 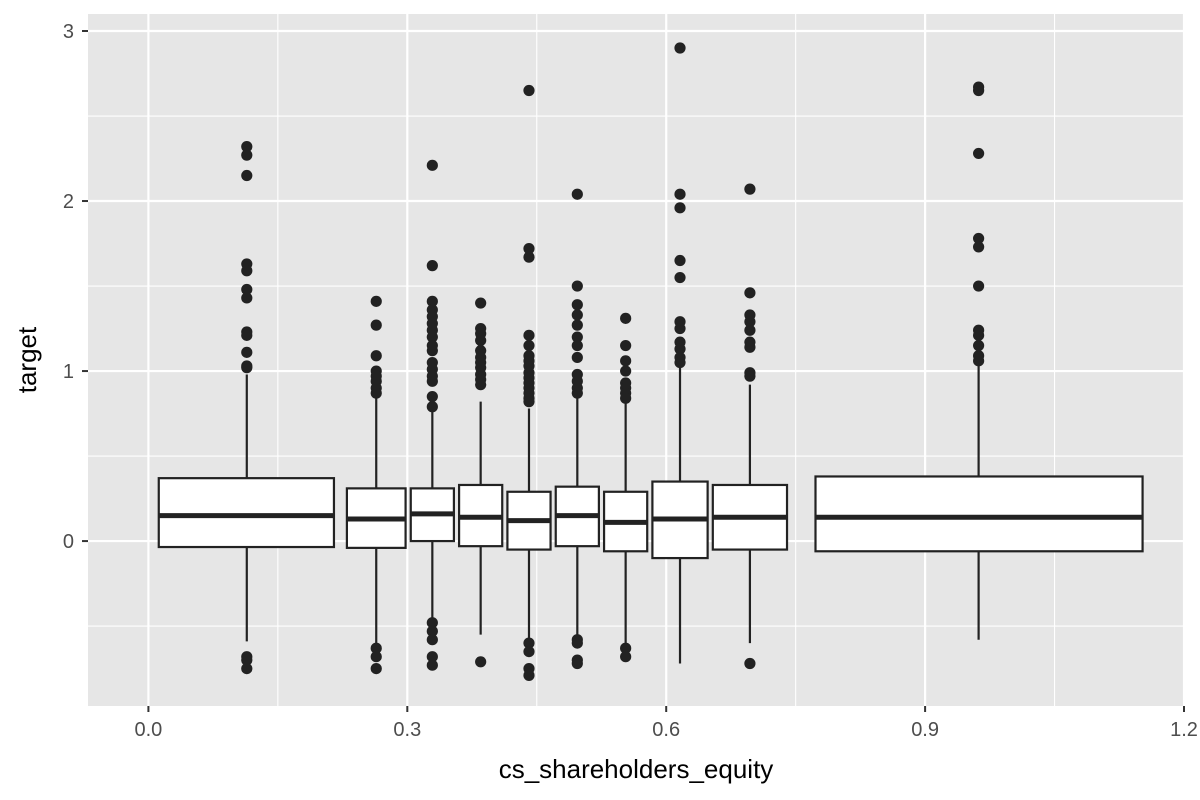 What do you see at coordinates (149, 730) in the screenshot?
I see `x-tick-label: 0.0` at bounding box center [149, 730].